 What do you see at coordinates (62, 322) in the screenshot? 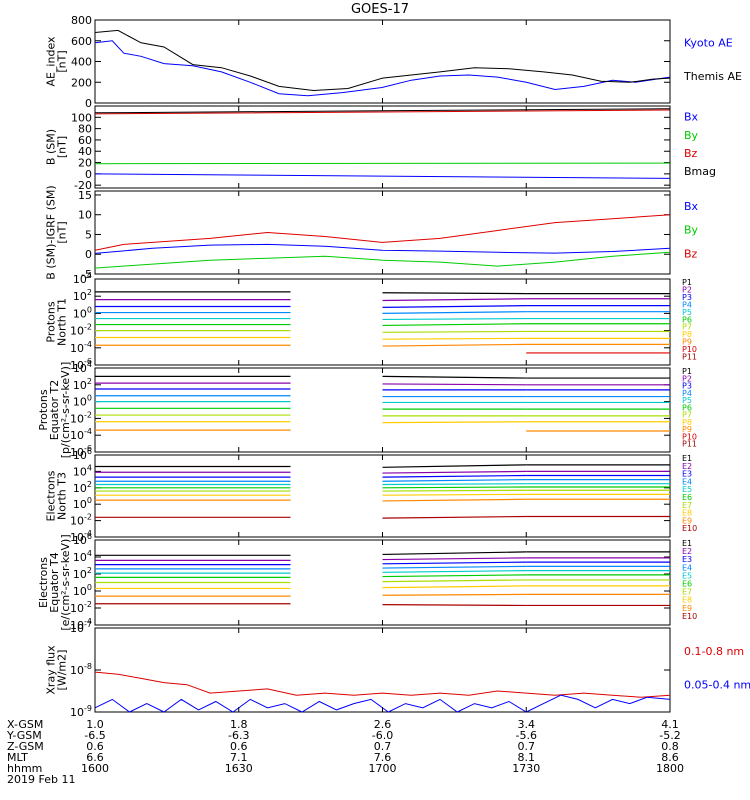
I see `y-axis-label: North T1` at bounding box center [62, 322].